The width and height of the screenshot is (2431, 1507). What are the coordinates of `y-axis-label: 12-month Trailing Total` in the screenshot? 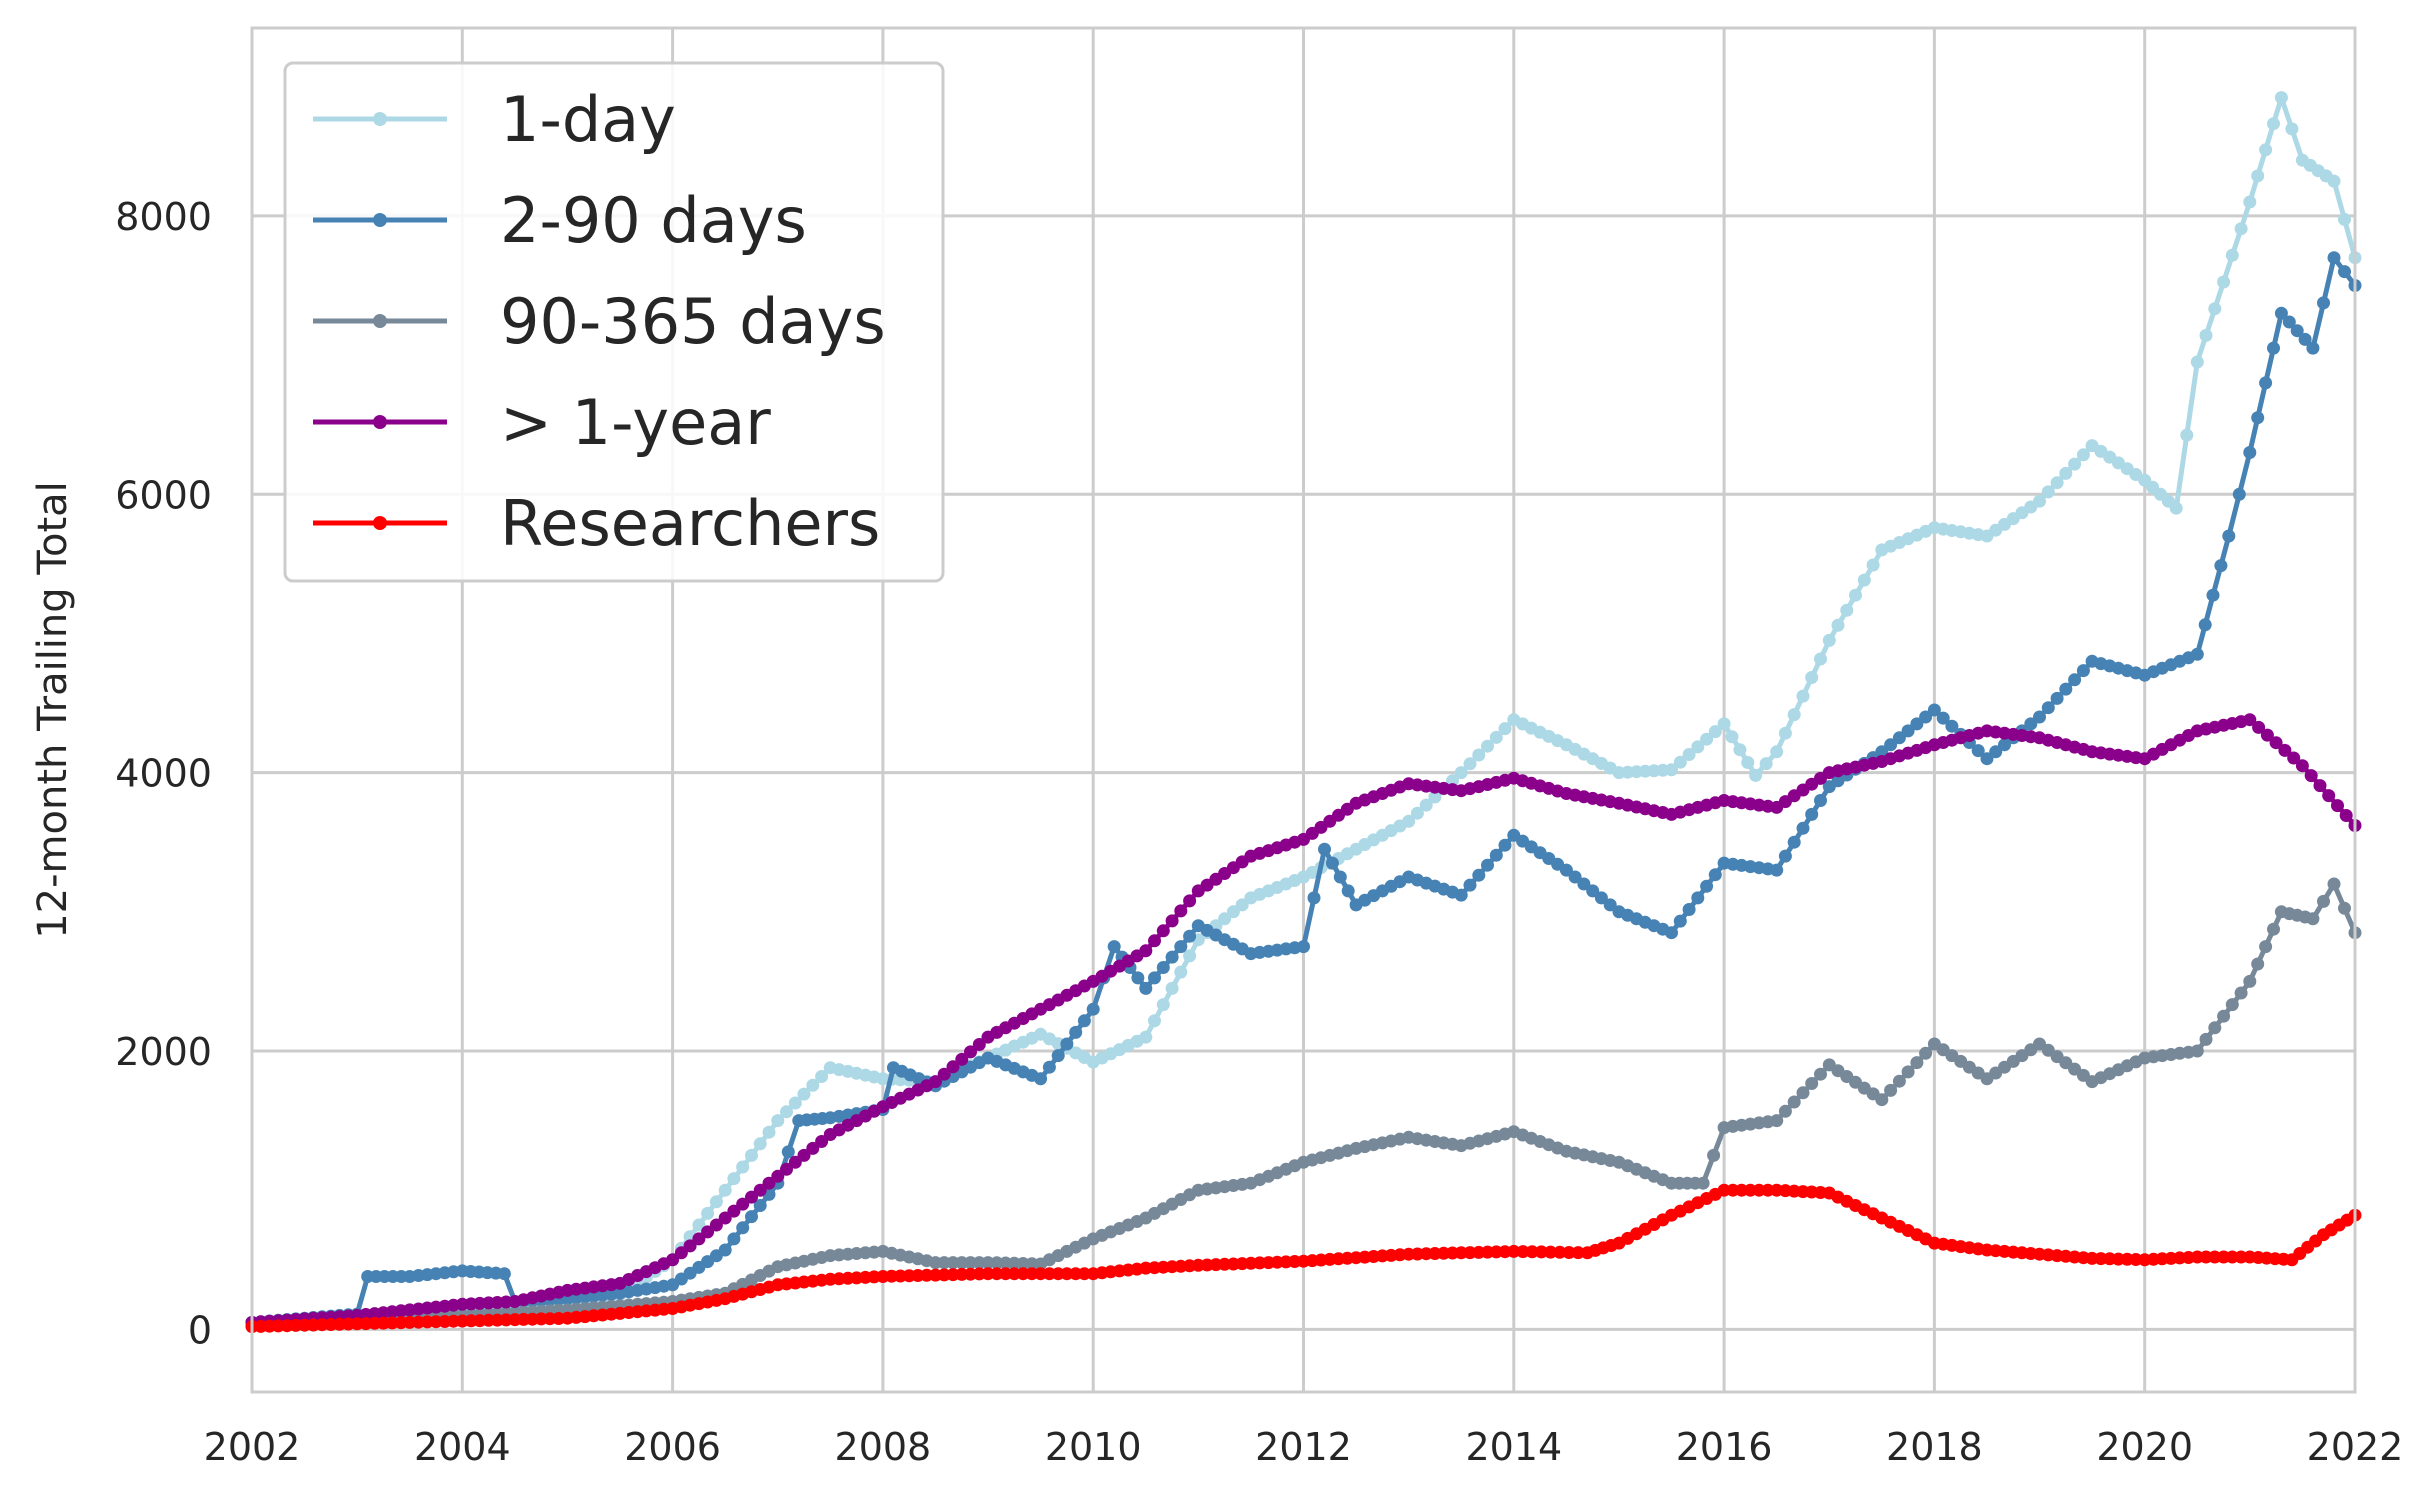 It's located at (53, 710).